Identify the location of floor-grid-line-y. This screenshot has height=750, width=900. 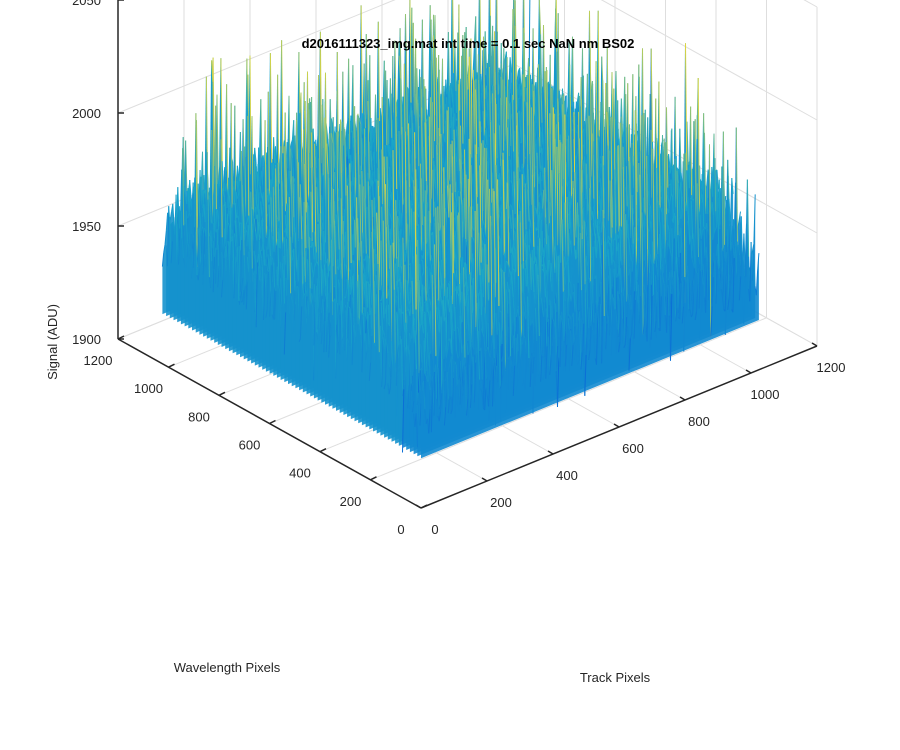
(568, 399).